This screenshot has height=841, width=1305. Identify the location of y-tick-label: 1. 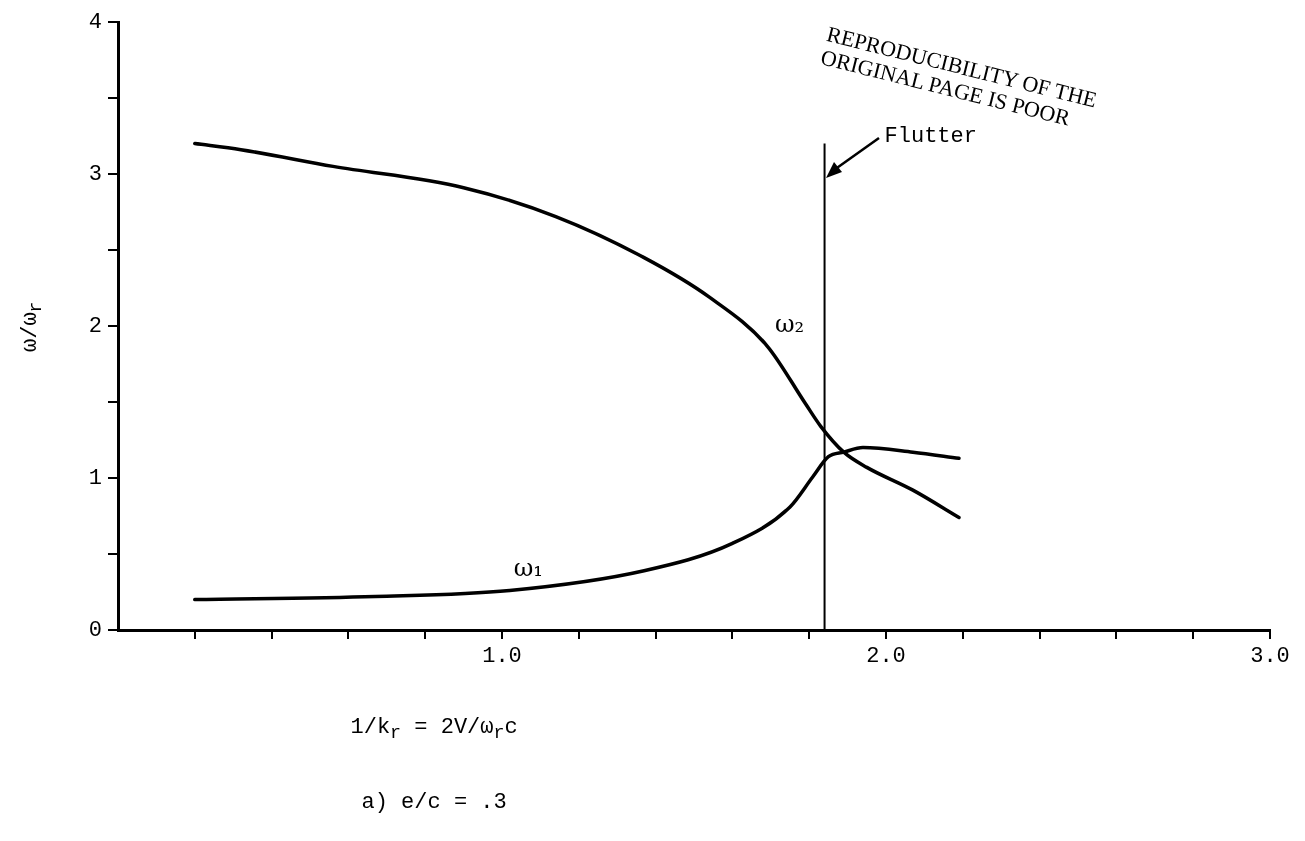
(95, 478).